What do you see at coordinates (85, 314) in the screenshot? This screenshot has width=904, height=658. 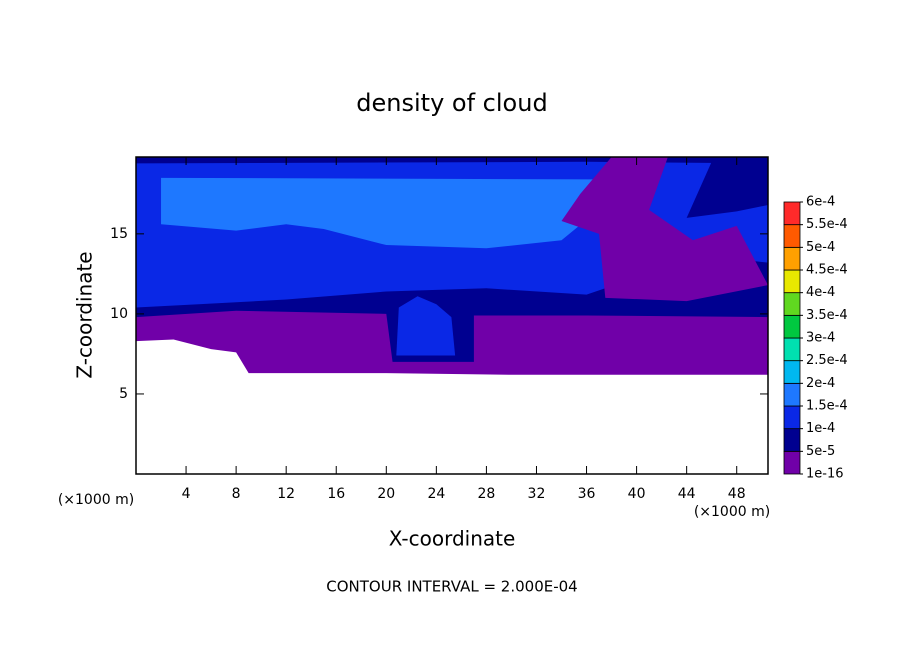 I see `y-axis-label: Z-coordinate` at bounding box center [85, 314].